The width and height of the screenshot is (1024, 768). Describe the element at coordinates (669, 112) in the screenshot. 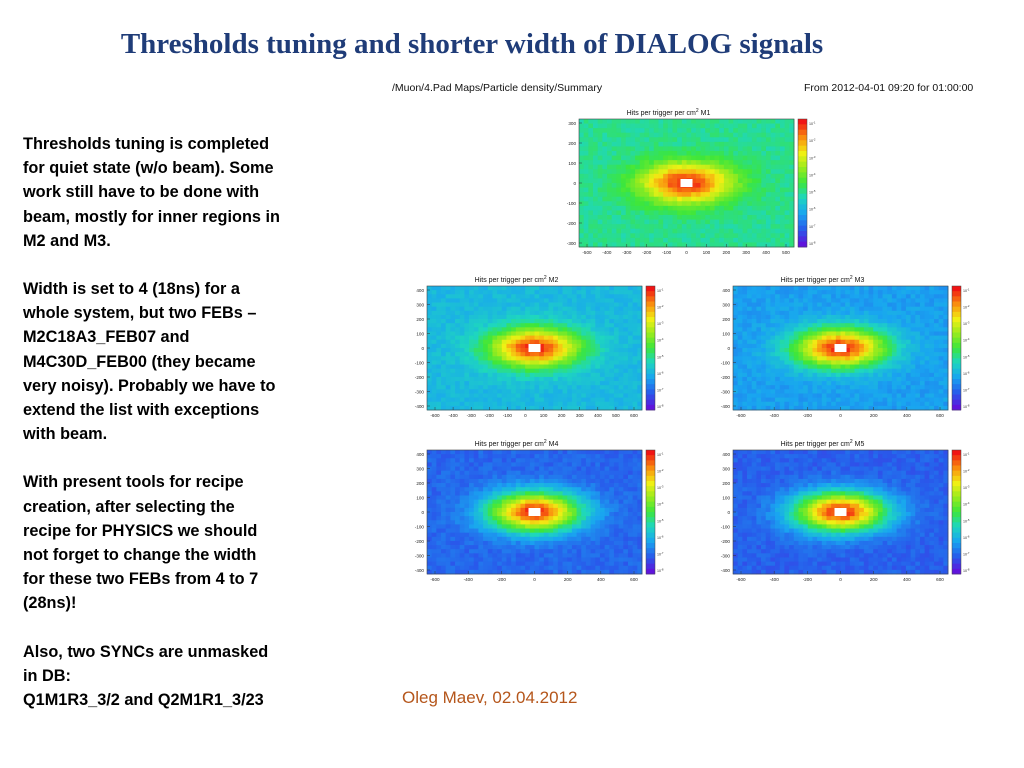

I see `plot-title: Hits per trigger per cm2 M1` at that location.